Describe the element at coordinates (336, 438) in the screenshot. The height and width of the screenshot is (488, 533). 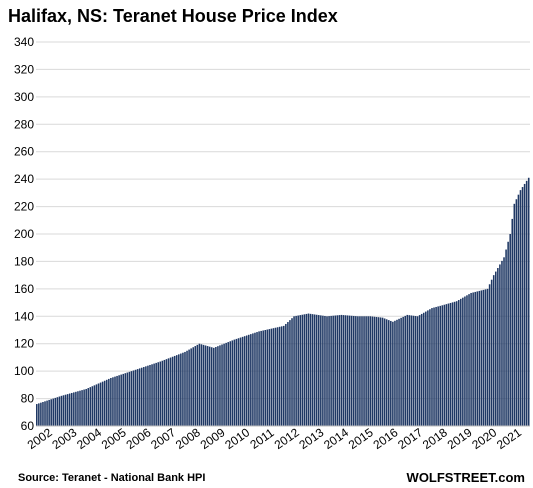
I see `x-tick-label: 2014` at that location.